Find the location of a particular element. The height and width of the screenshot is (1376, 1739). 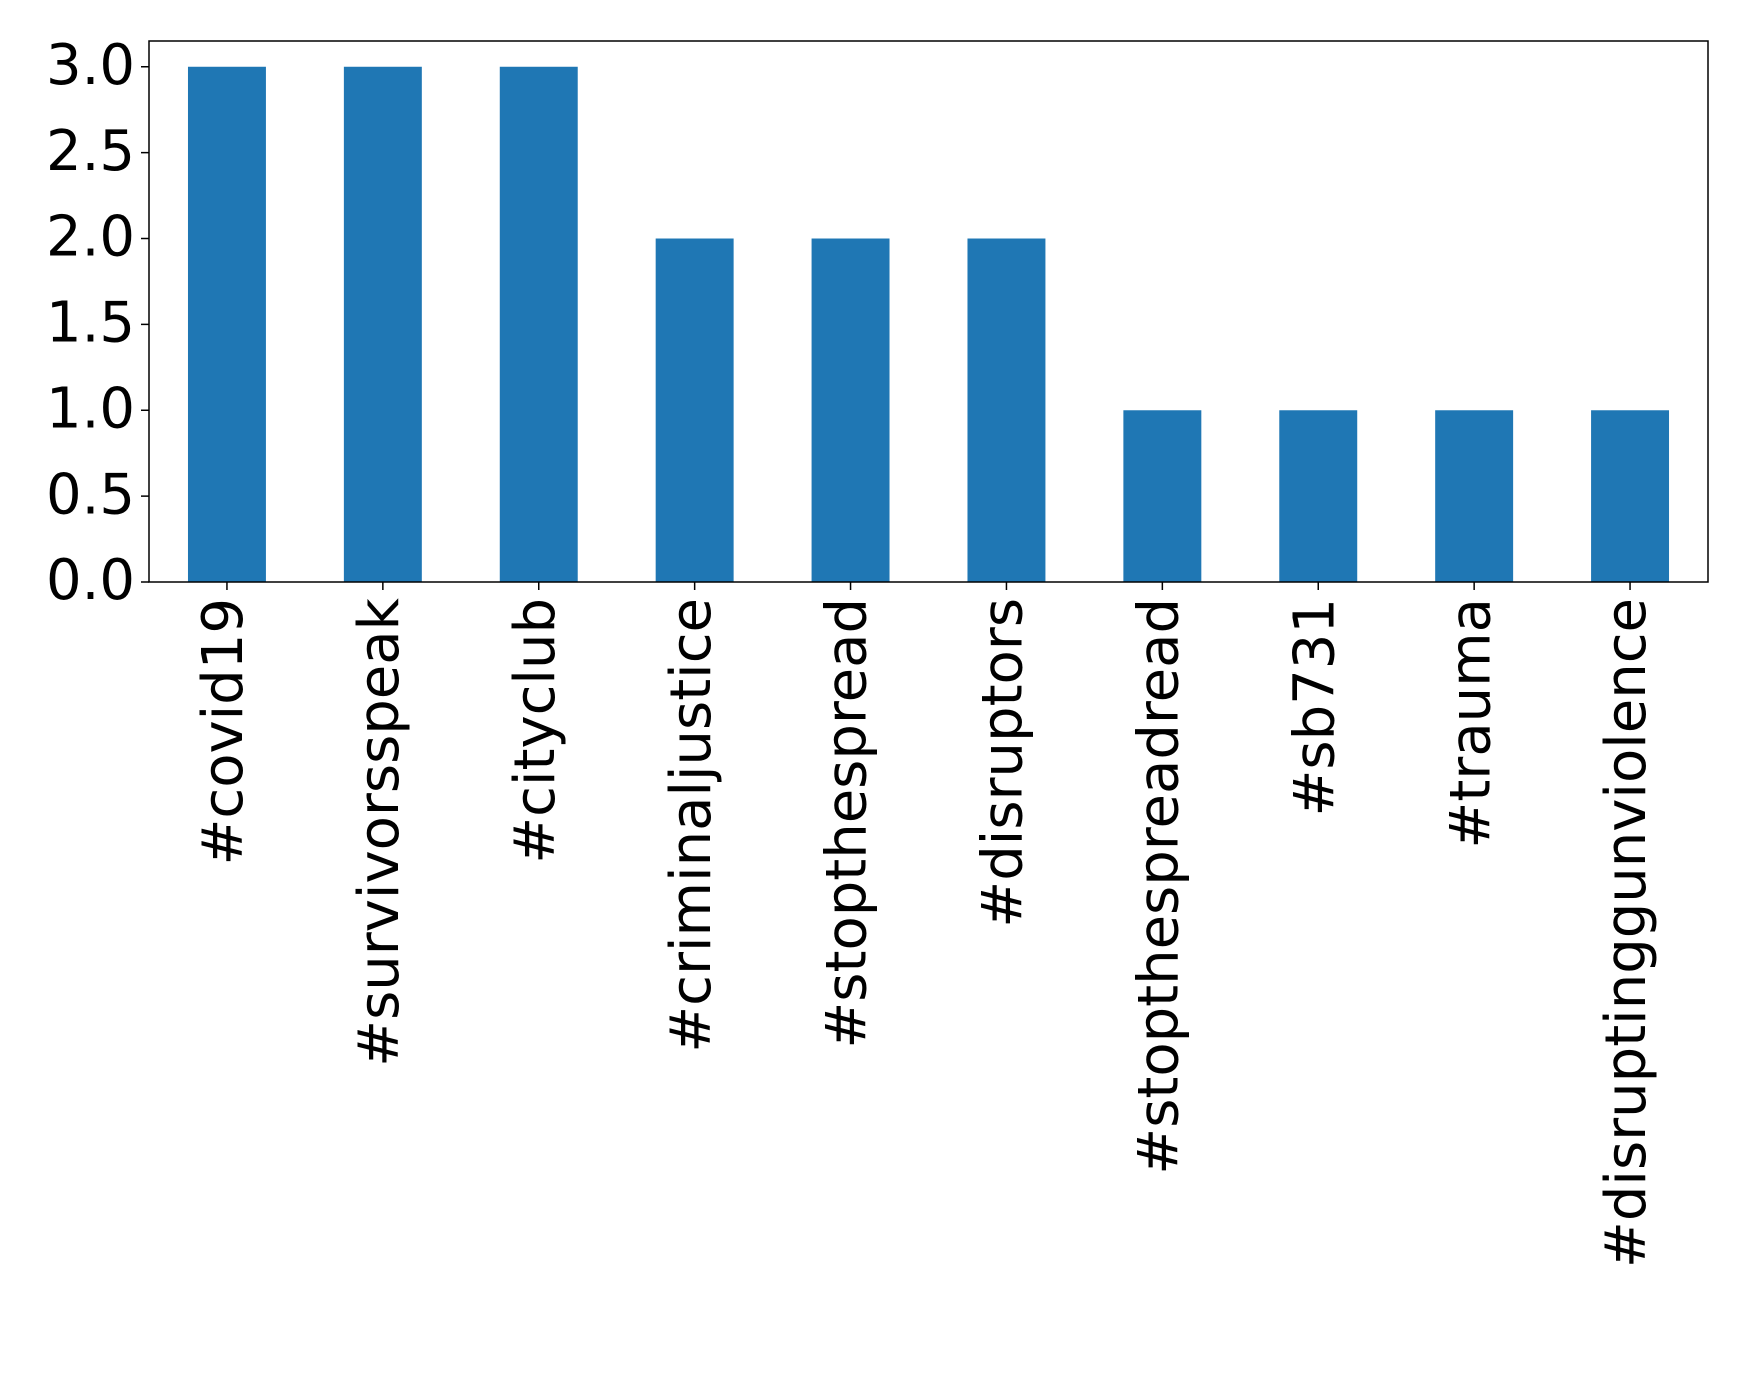

x-tick-label: #stopthespreadread is located at coordinates (1158, 886).